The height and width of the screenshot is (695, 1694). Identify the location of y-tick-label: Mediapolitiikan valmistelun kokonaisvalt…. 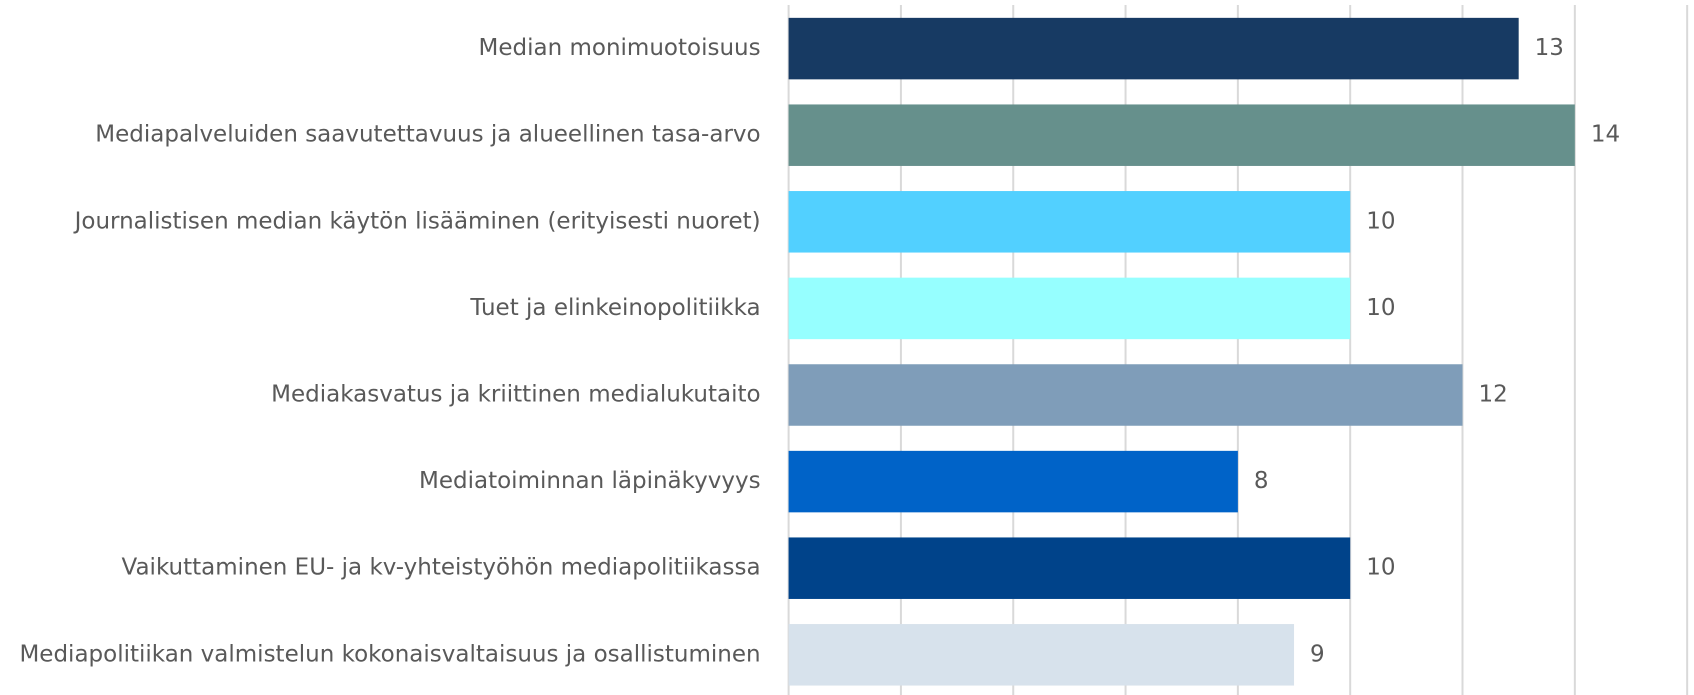
(389, 654).